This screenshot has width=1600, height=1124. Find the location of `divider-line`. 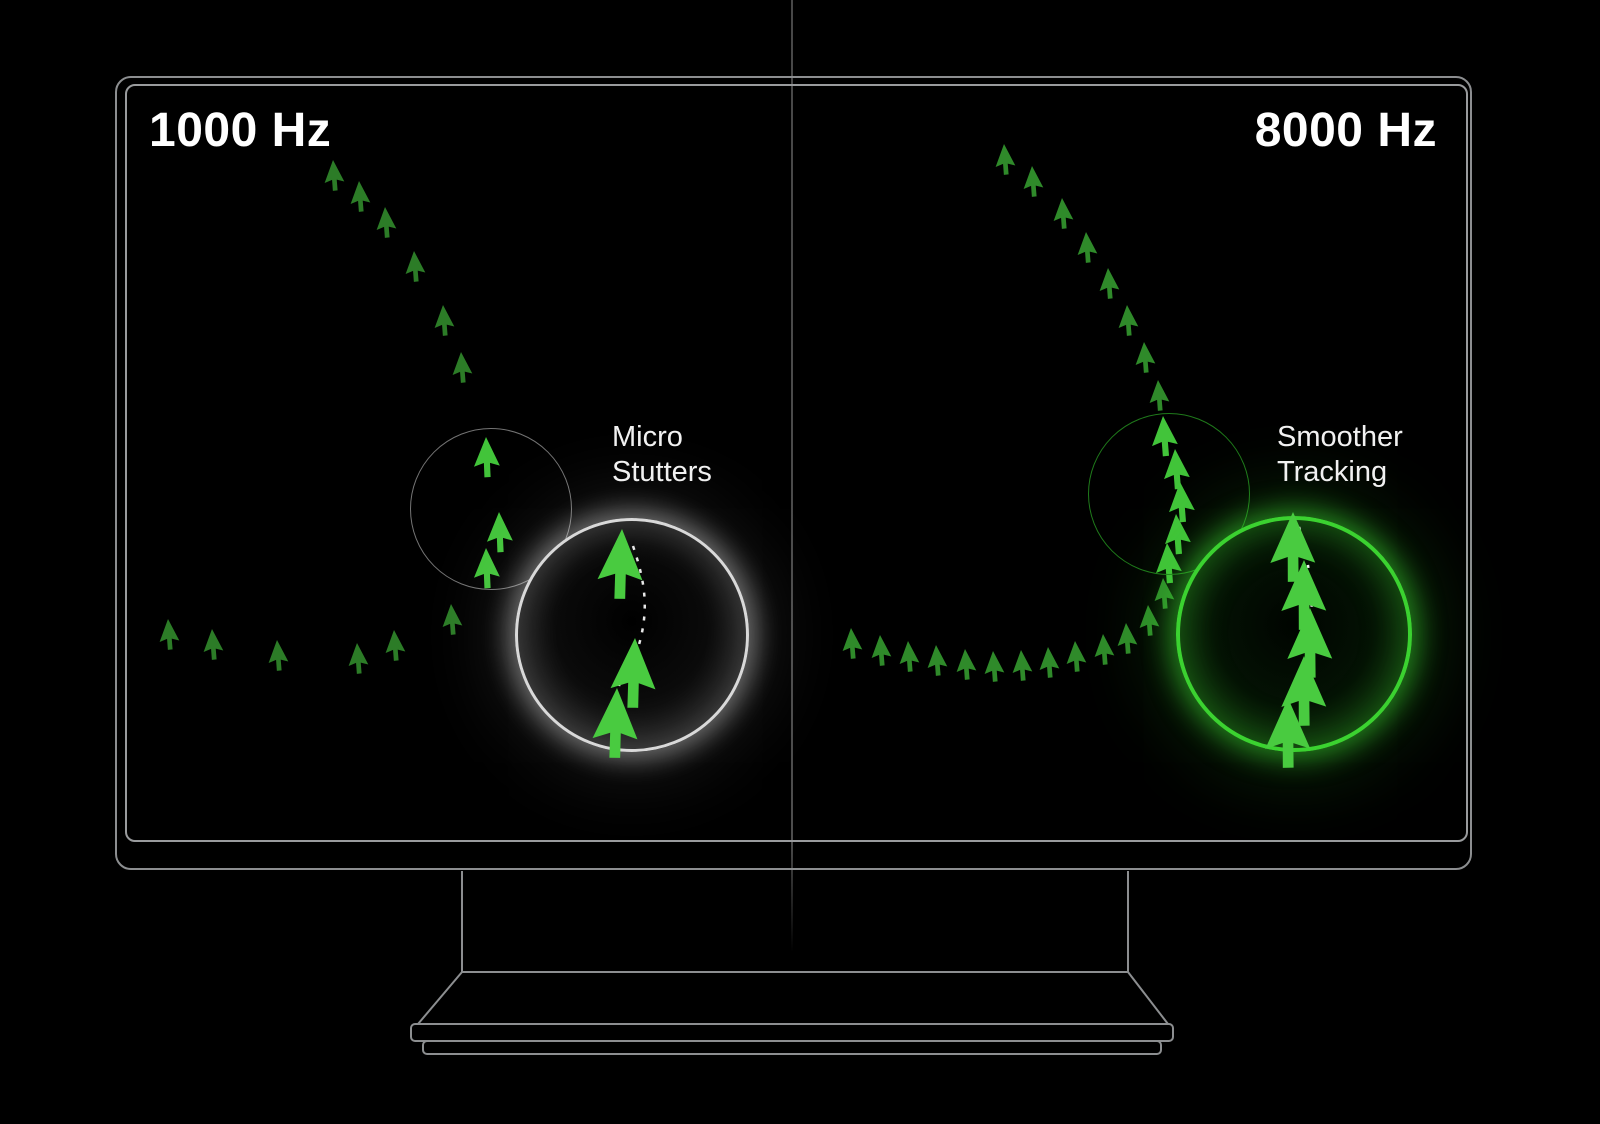

divider-line is located at coordinates (792, 476).